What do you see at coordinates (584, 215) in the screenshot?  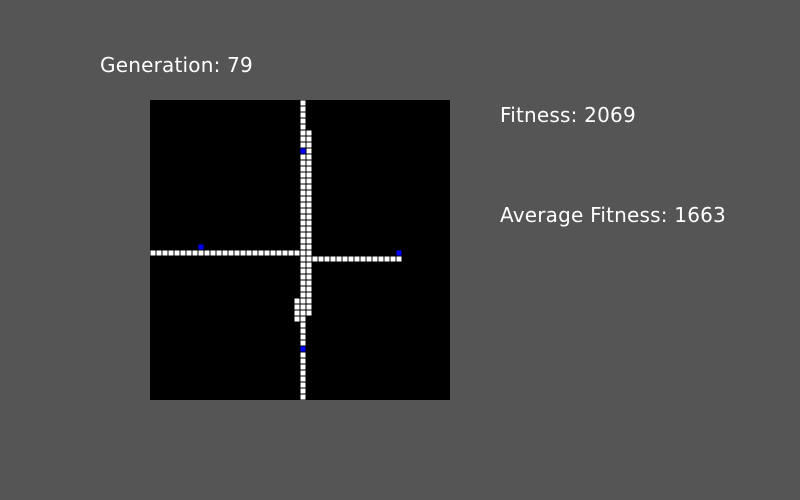 I see `average-fitness-label: Average Fitness:` at bounding box center [584, 215].